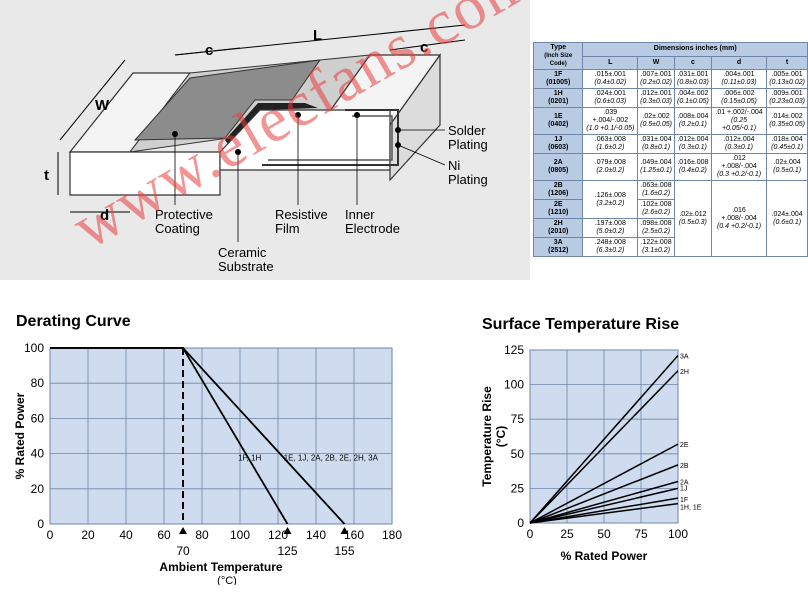  Describe the element at coordinates (242, 252) in the screenshot. I see `label-substrate-1: Ceramic` at that location.